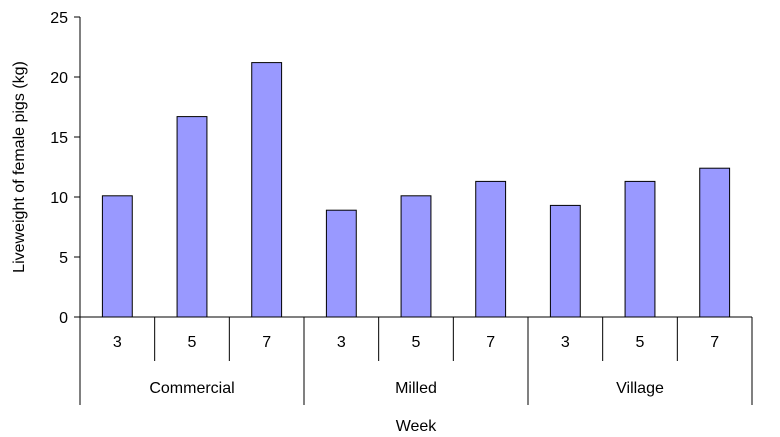 This screenshot has width=780, height=437. Describe the element at coordinates (65, 168) in the screenshot. I see `y-axis: 0 5 10 15 20 25` at that location.